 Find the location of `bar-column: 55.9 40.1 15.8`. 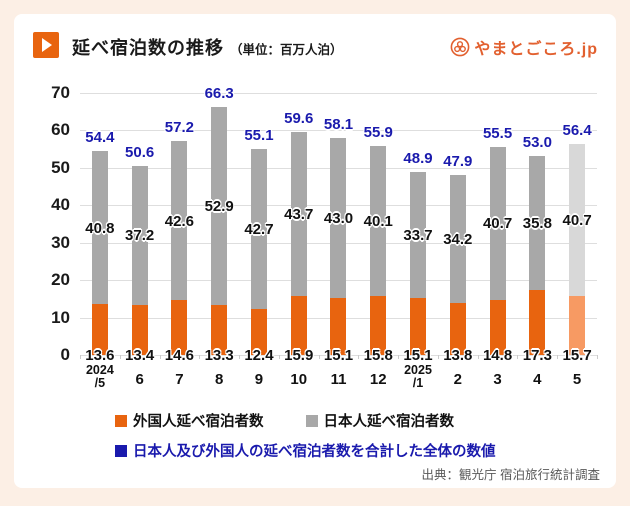

bar-column: 55.9 40.1 15.8 is located at coordinates (378, 228).